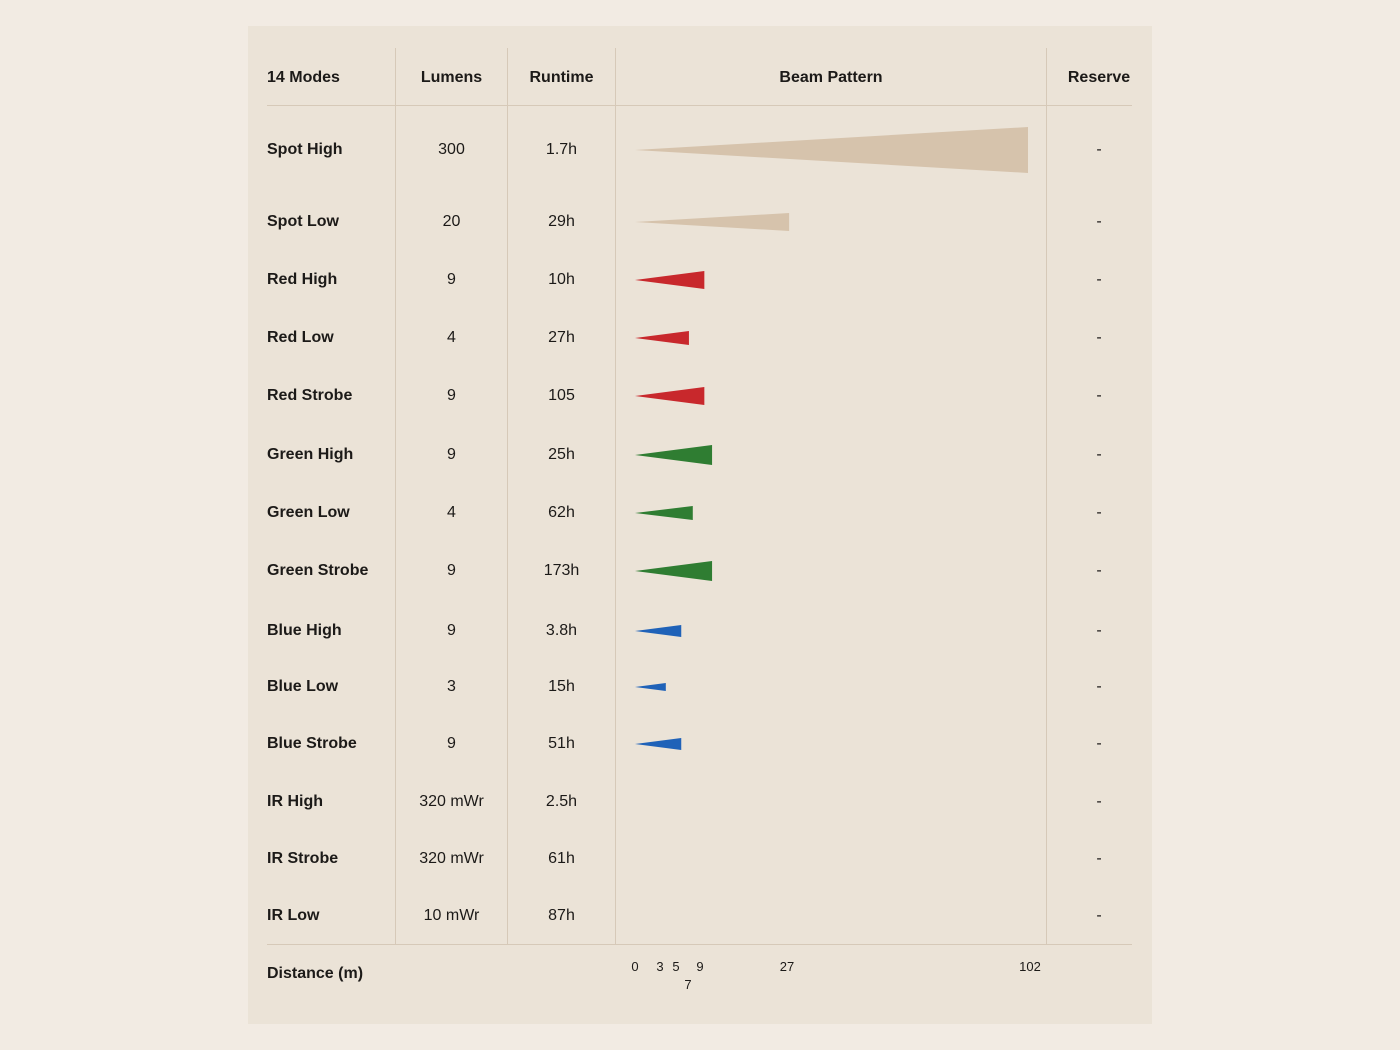 The height and width of the screenshot is (1050, 1400). What do you see at coordinates (295, 801) in the screenshot?
I see `row-mode-name: IR High` at bounding box center [295, 801].